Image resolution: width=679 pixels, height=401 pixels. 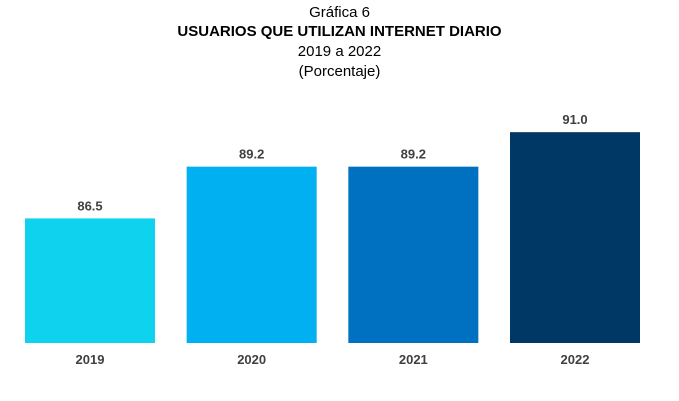 I want to click on bar-2022, so click(x=575, y=237).